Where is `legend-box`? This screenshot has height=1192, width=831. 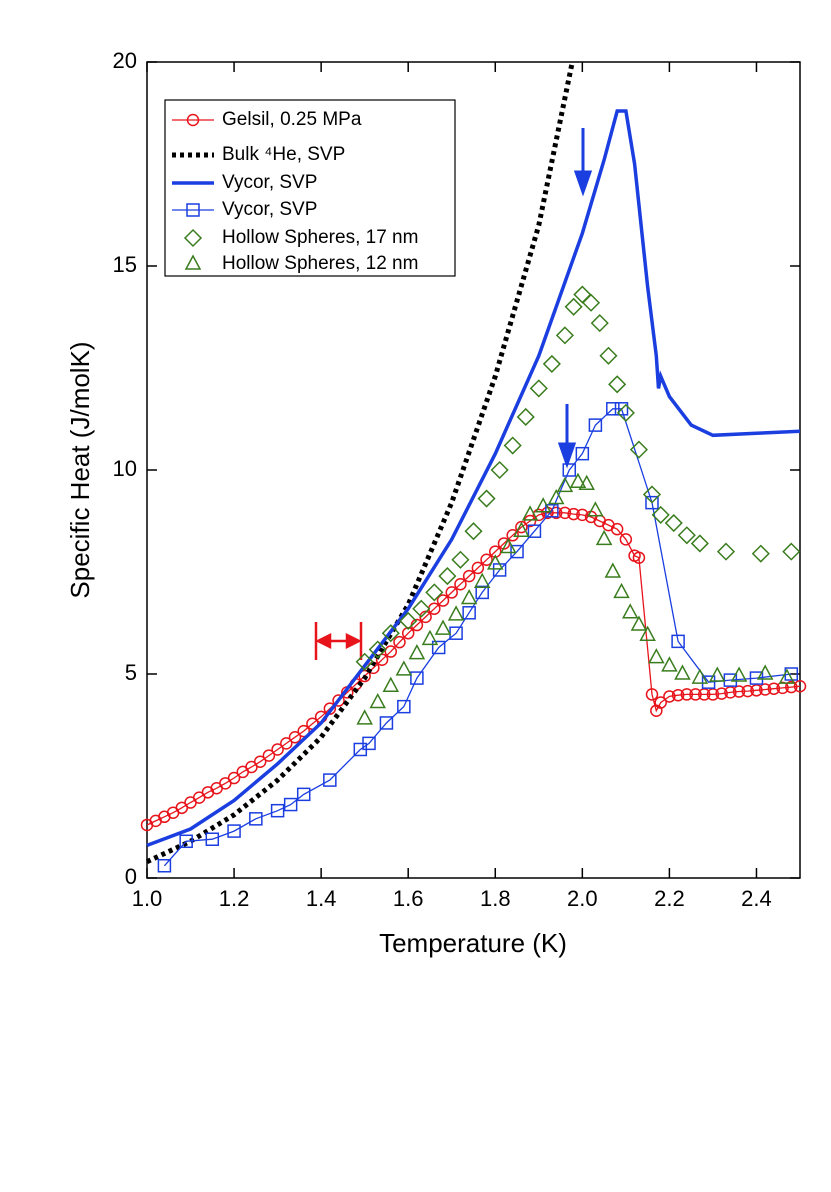
legend-box is located at coordinates (310, 188).